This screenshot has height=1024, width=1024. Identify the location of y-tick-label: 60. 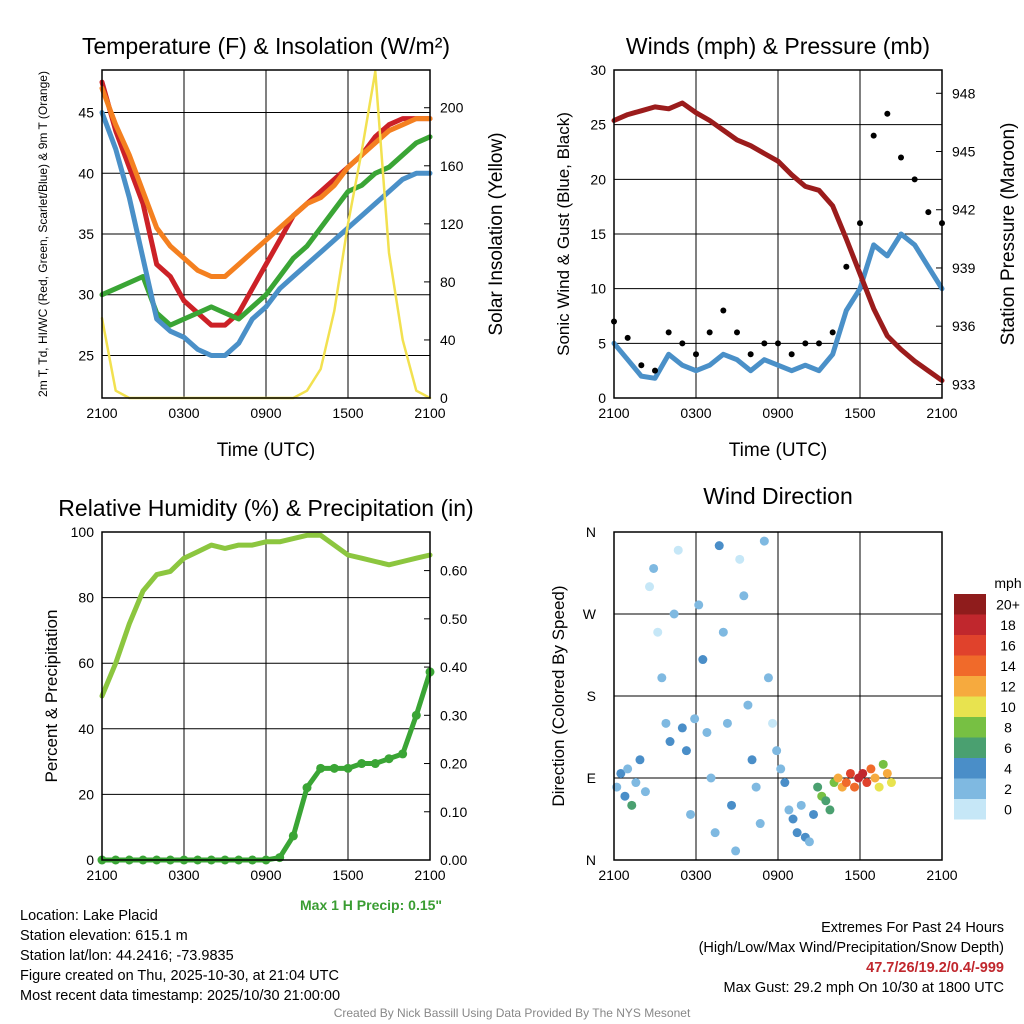
(86, 663).